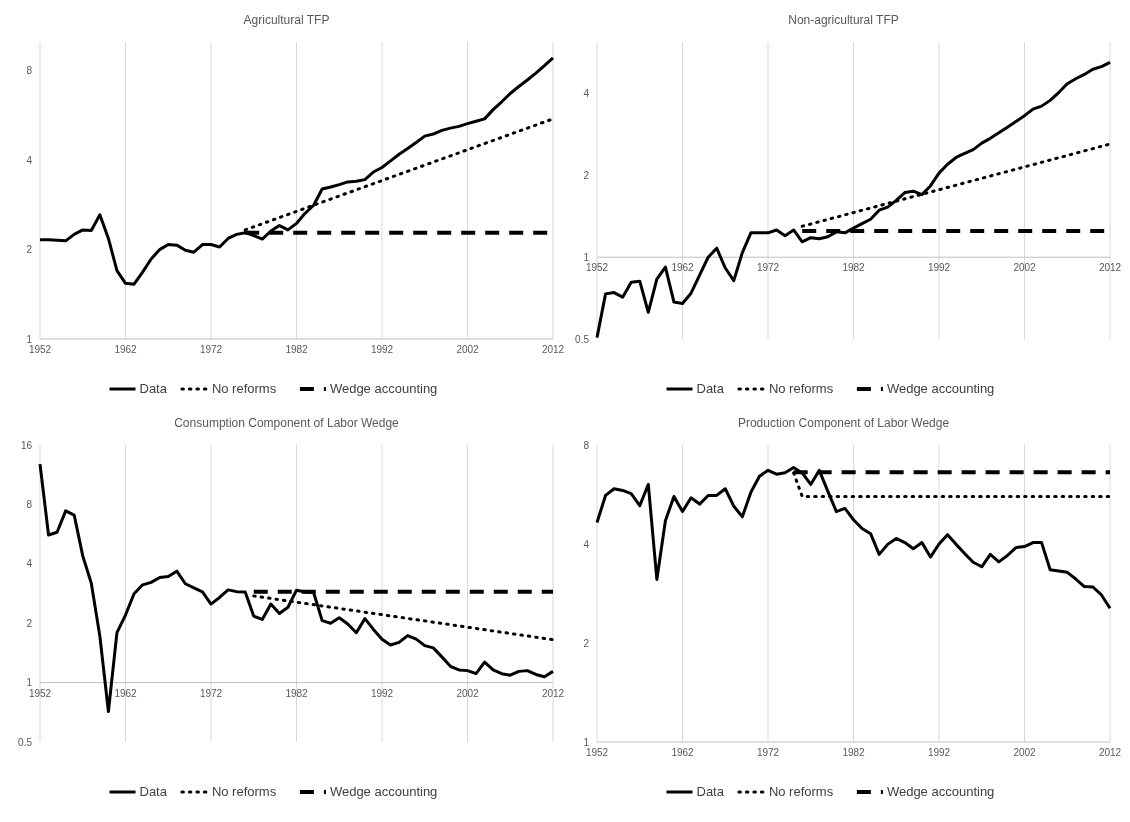 The height and width of the screenshot is (822, 1130). What do you see at coordinates (286, 20) in the screenshot?
I see `chart-title: Agricultural TFP` at bounding box center [286, 20].